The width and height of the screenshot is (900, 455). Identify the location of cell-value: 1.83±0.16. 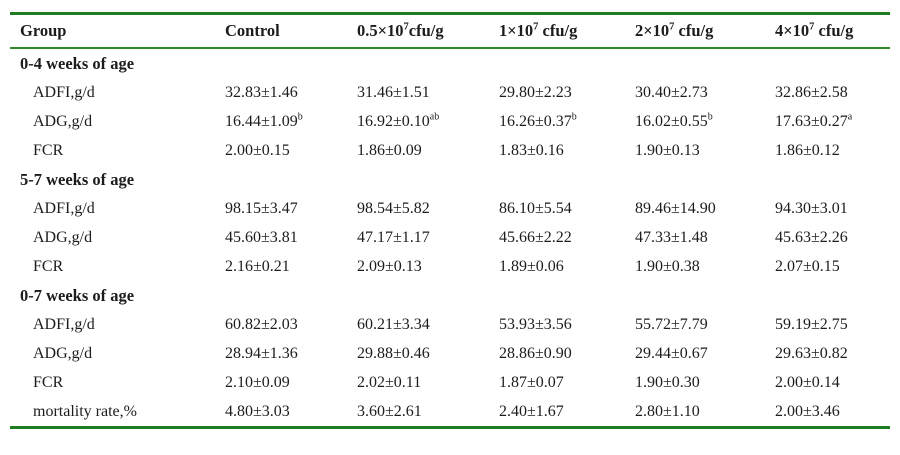
(531, 150).